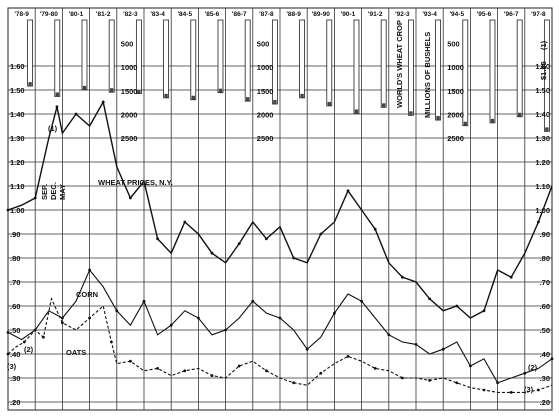 This screenshot has height=418, width=559. Describe the element at coordinates (44, 192) in the screenshot. I see `month-sep: SEP.` at that location.